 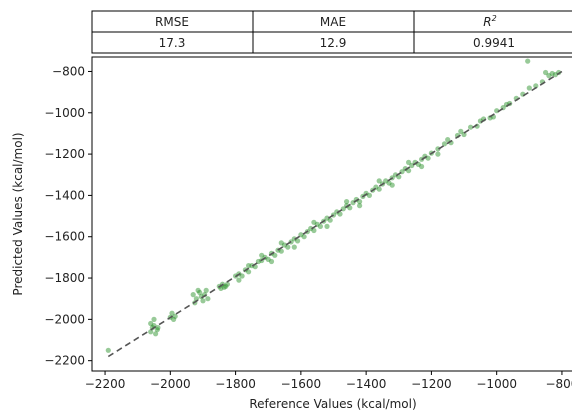 I want to click on y-tick-label: −2200, so click(x=64, y=361).